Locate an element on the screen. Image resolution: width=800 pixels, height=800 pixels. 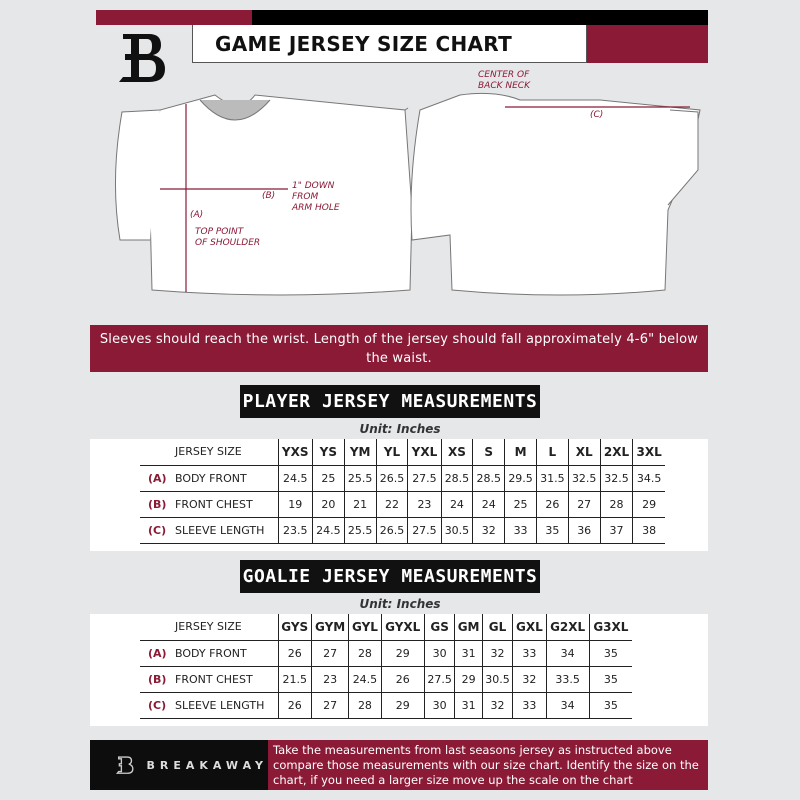
table-cell: 21.5 is located at coordinates (294, 679).